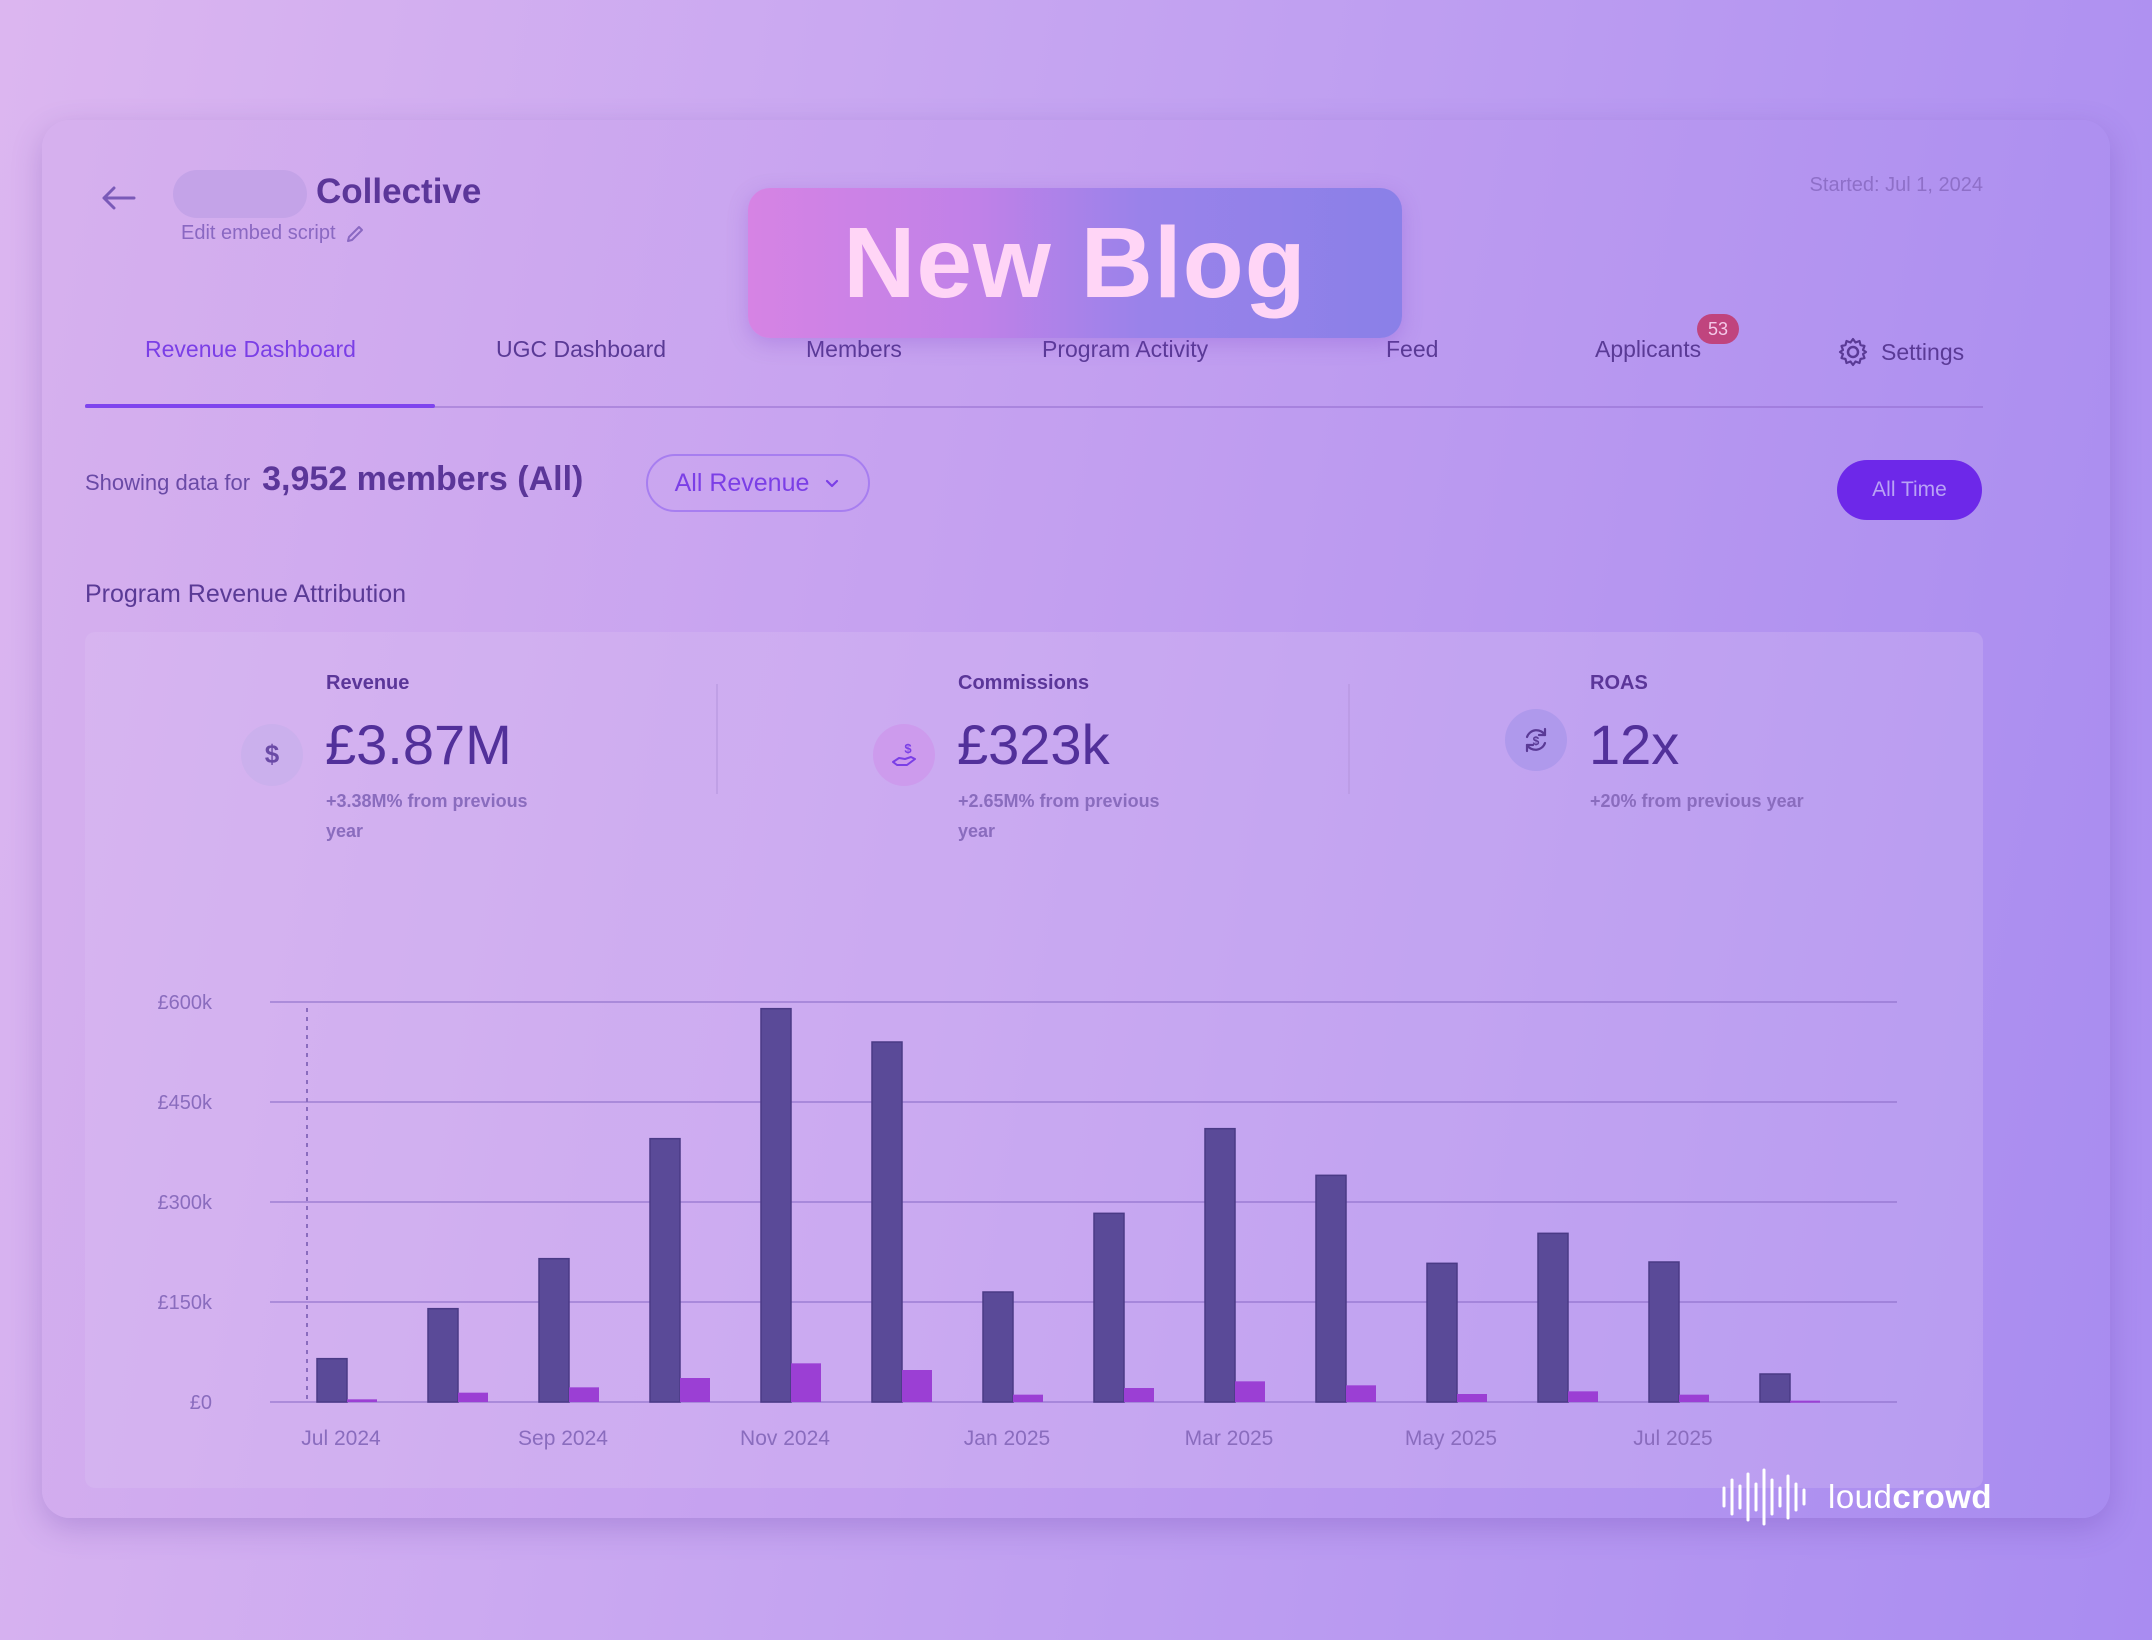  I want to click on y-tick-label: £450k, so click(185, 1103).